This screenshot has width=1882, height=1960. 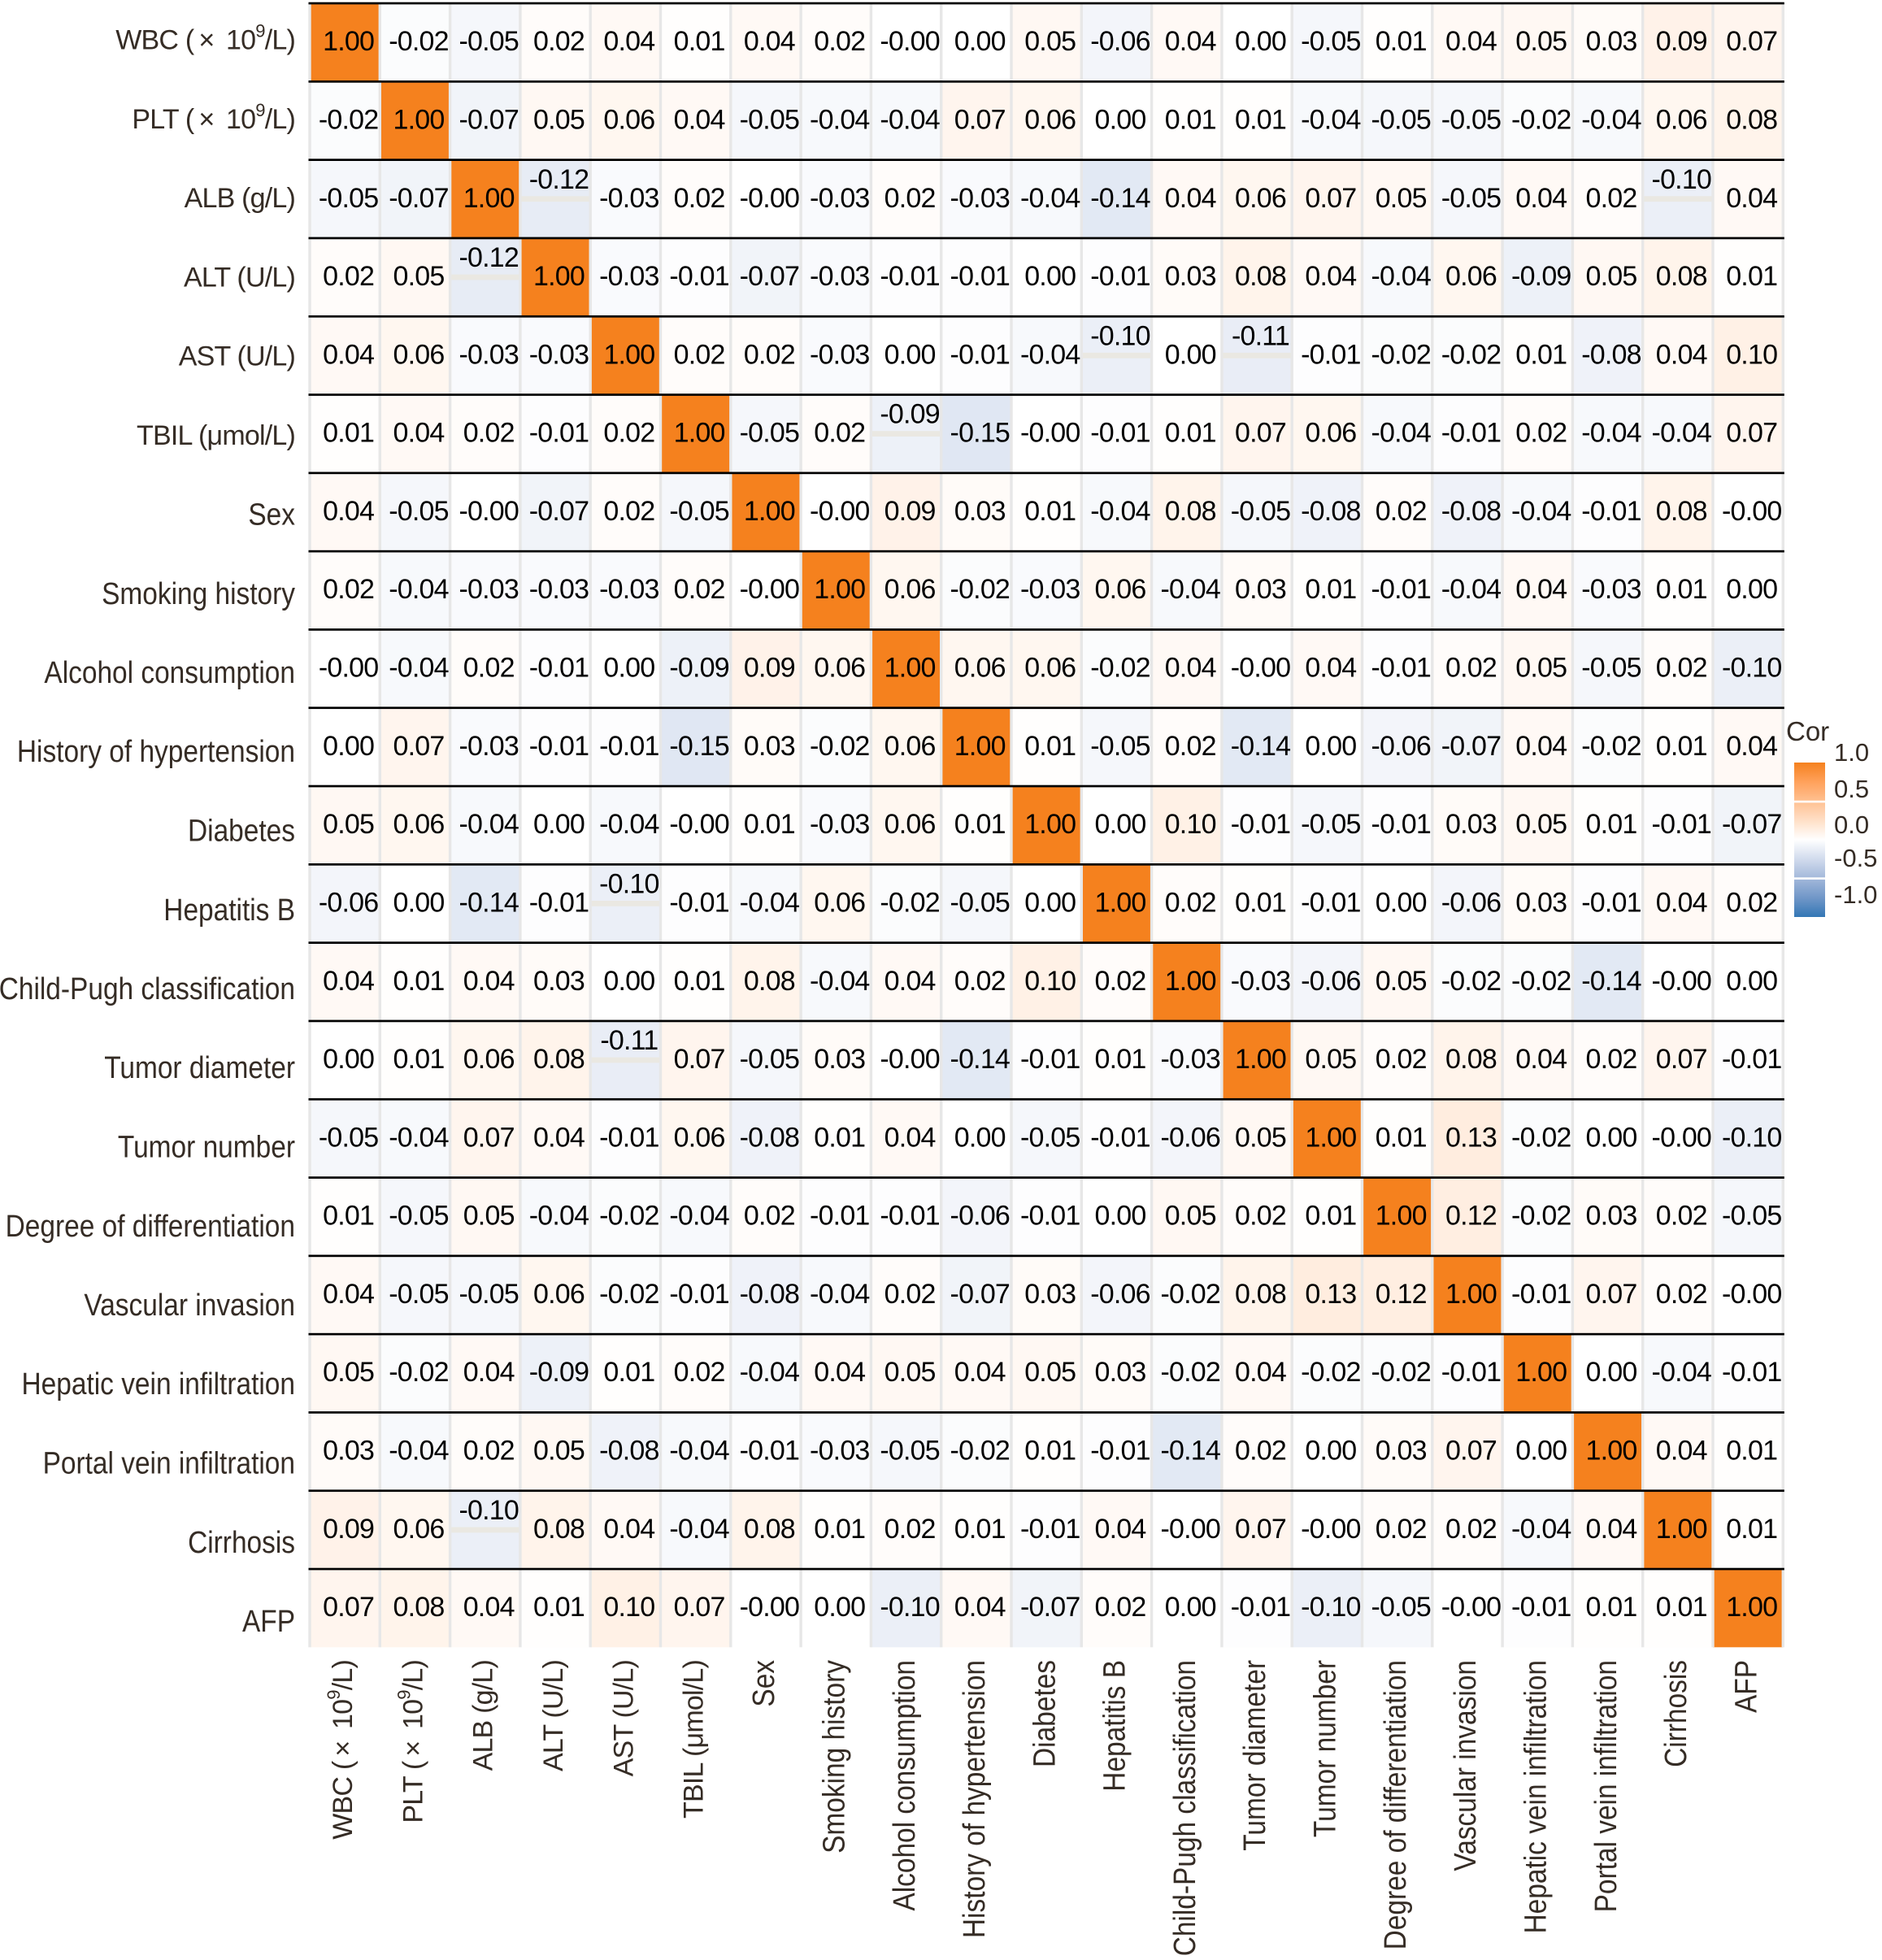 What do you see at coordinates (1536, 1797) in the screenshot?
I see `svg-text: Hepatic vein infiltration` at bounding box center [1536, 1797].